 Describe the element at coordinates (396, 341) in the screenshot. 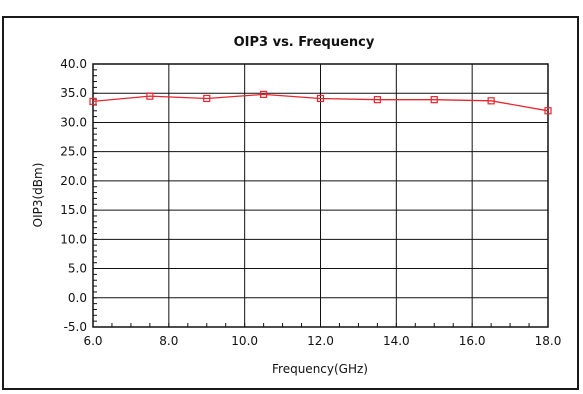

I see `x-tick-label: 14.0` at that location.